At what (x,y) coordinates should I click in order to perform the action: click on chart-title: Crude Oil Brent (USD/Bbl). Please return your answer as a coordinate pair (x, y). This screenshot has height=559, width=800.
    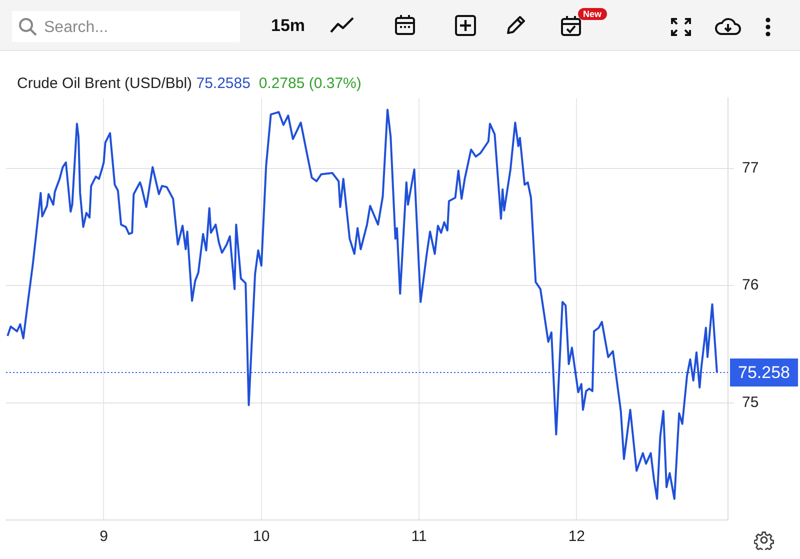
    Looking at the image, I should click on (104, 83).